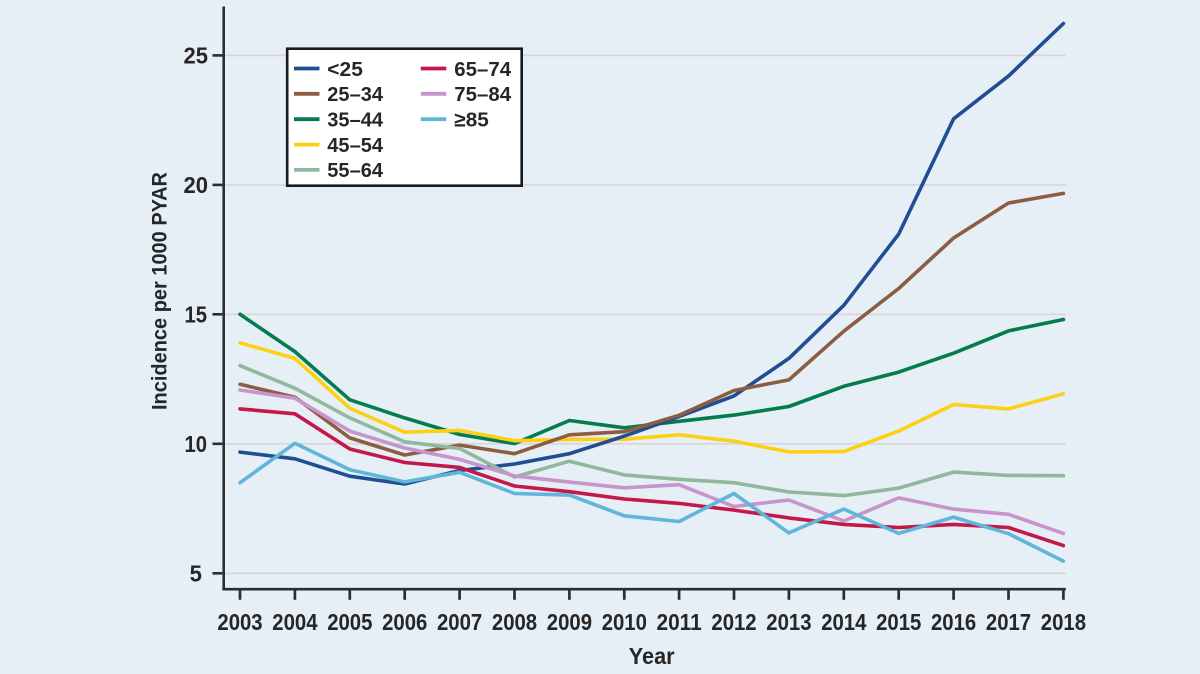  I want to click on svg-text: 2007, so click(459, 622).